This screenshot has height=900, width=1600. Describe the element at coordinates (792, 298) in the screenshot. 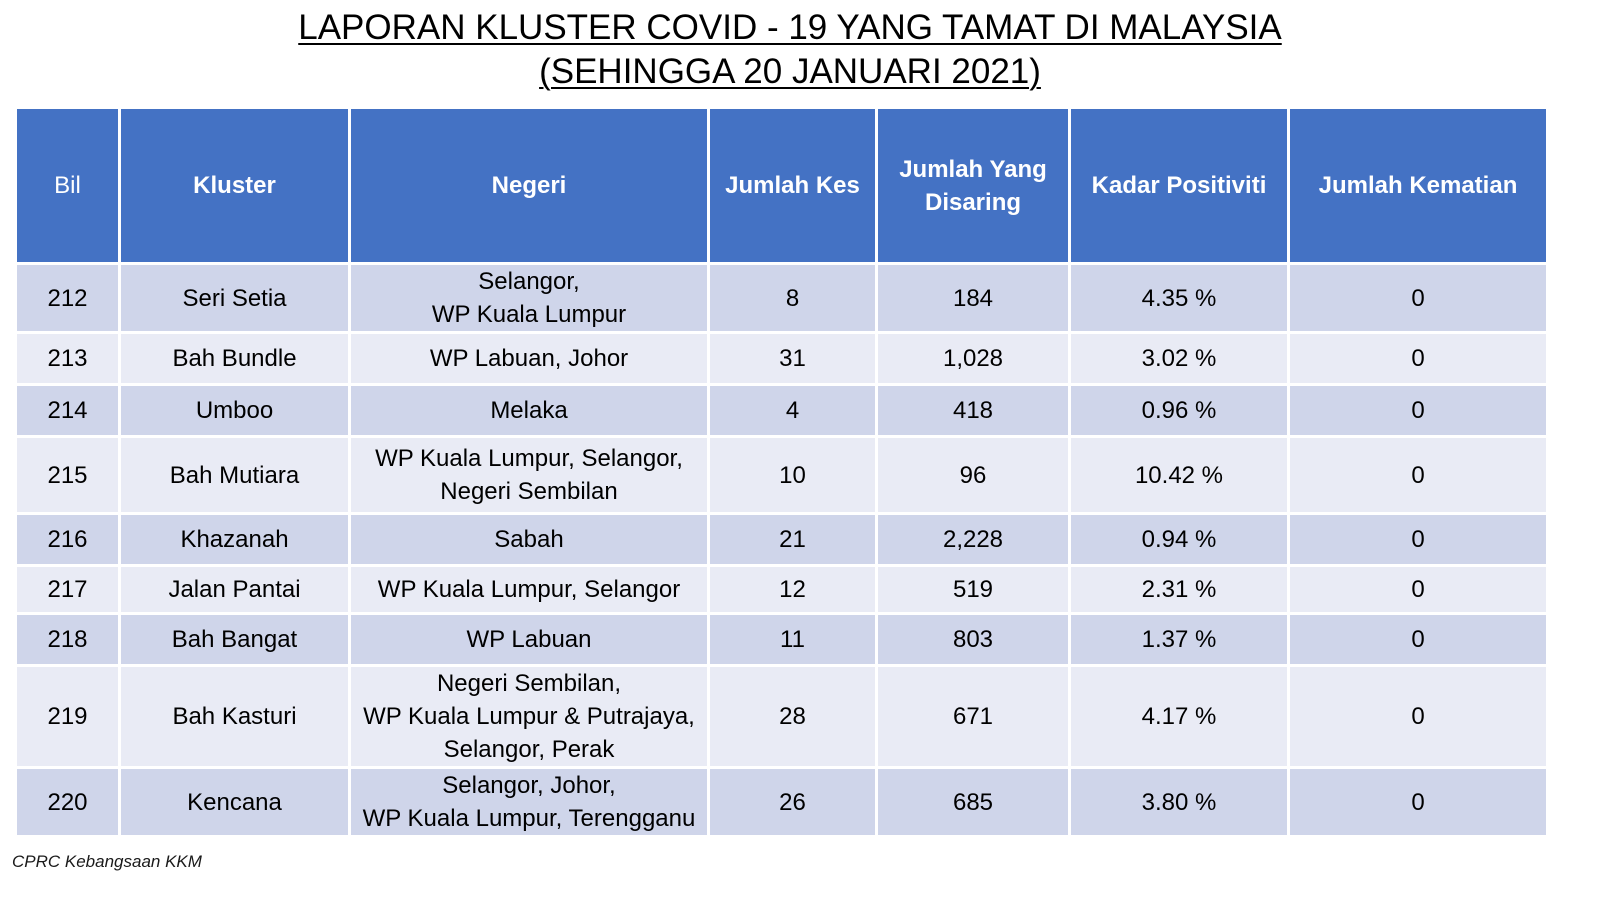

I see `cell-jumlah-kes: 8` at that location.